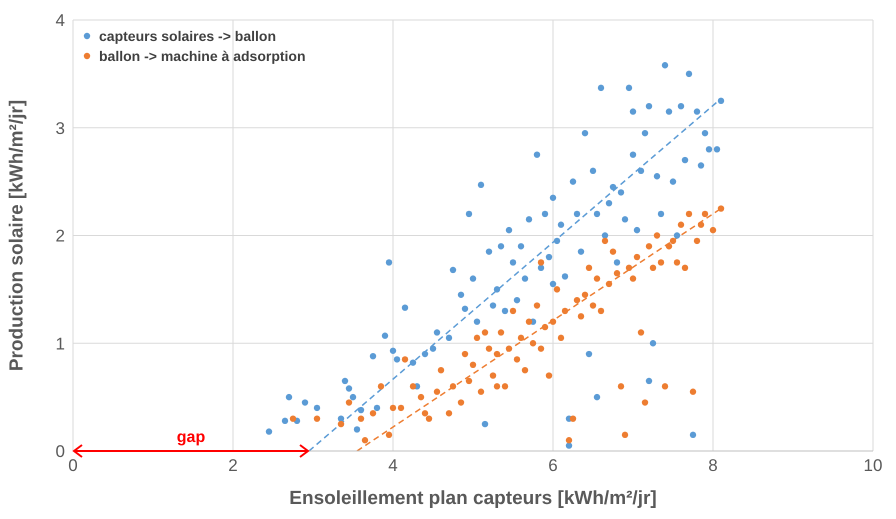 The height and width of the screenshot is (519, 896). I want to click on y-tick-label: 3, so click(60, 128).